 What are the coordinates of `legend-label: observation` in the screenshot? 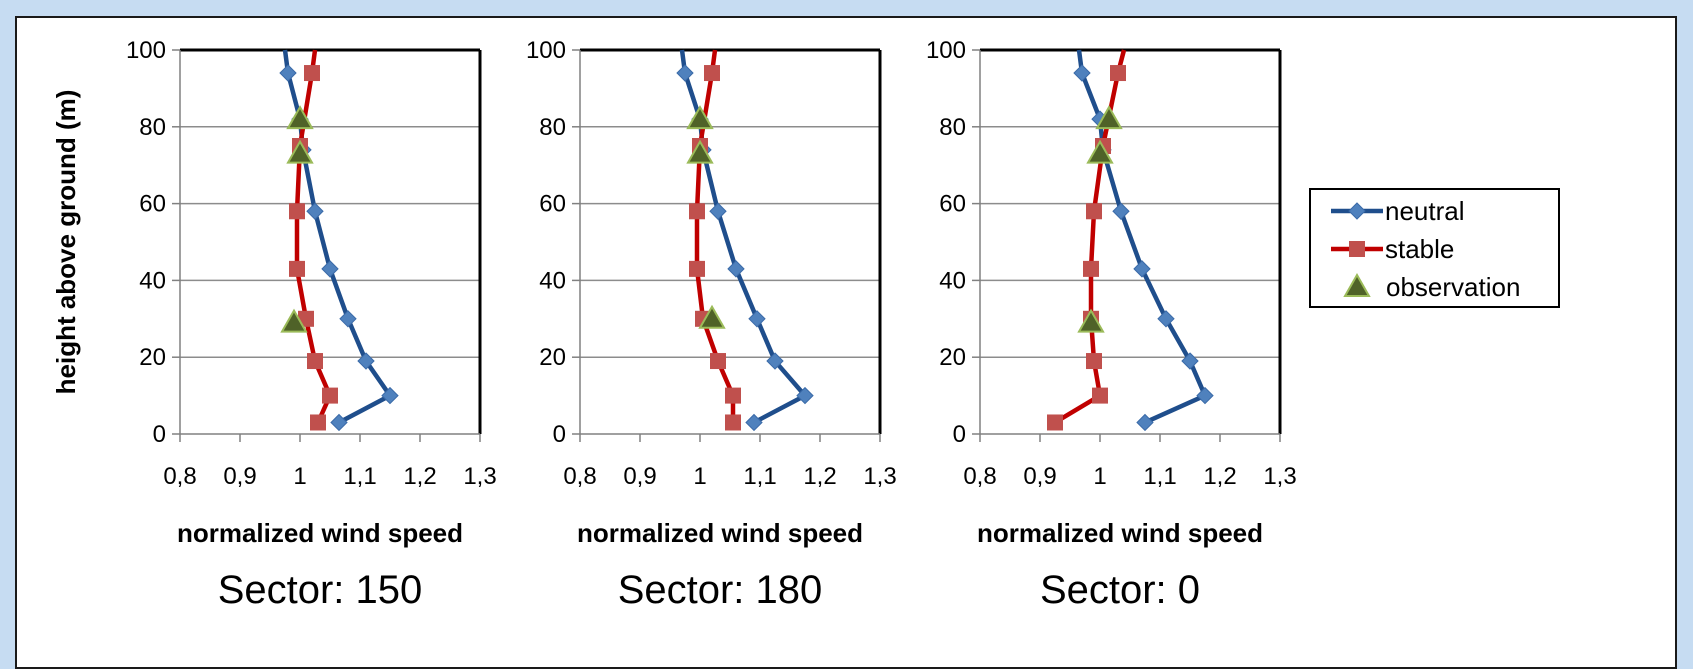 It's located at (1453, 287).